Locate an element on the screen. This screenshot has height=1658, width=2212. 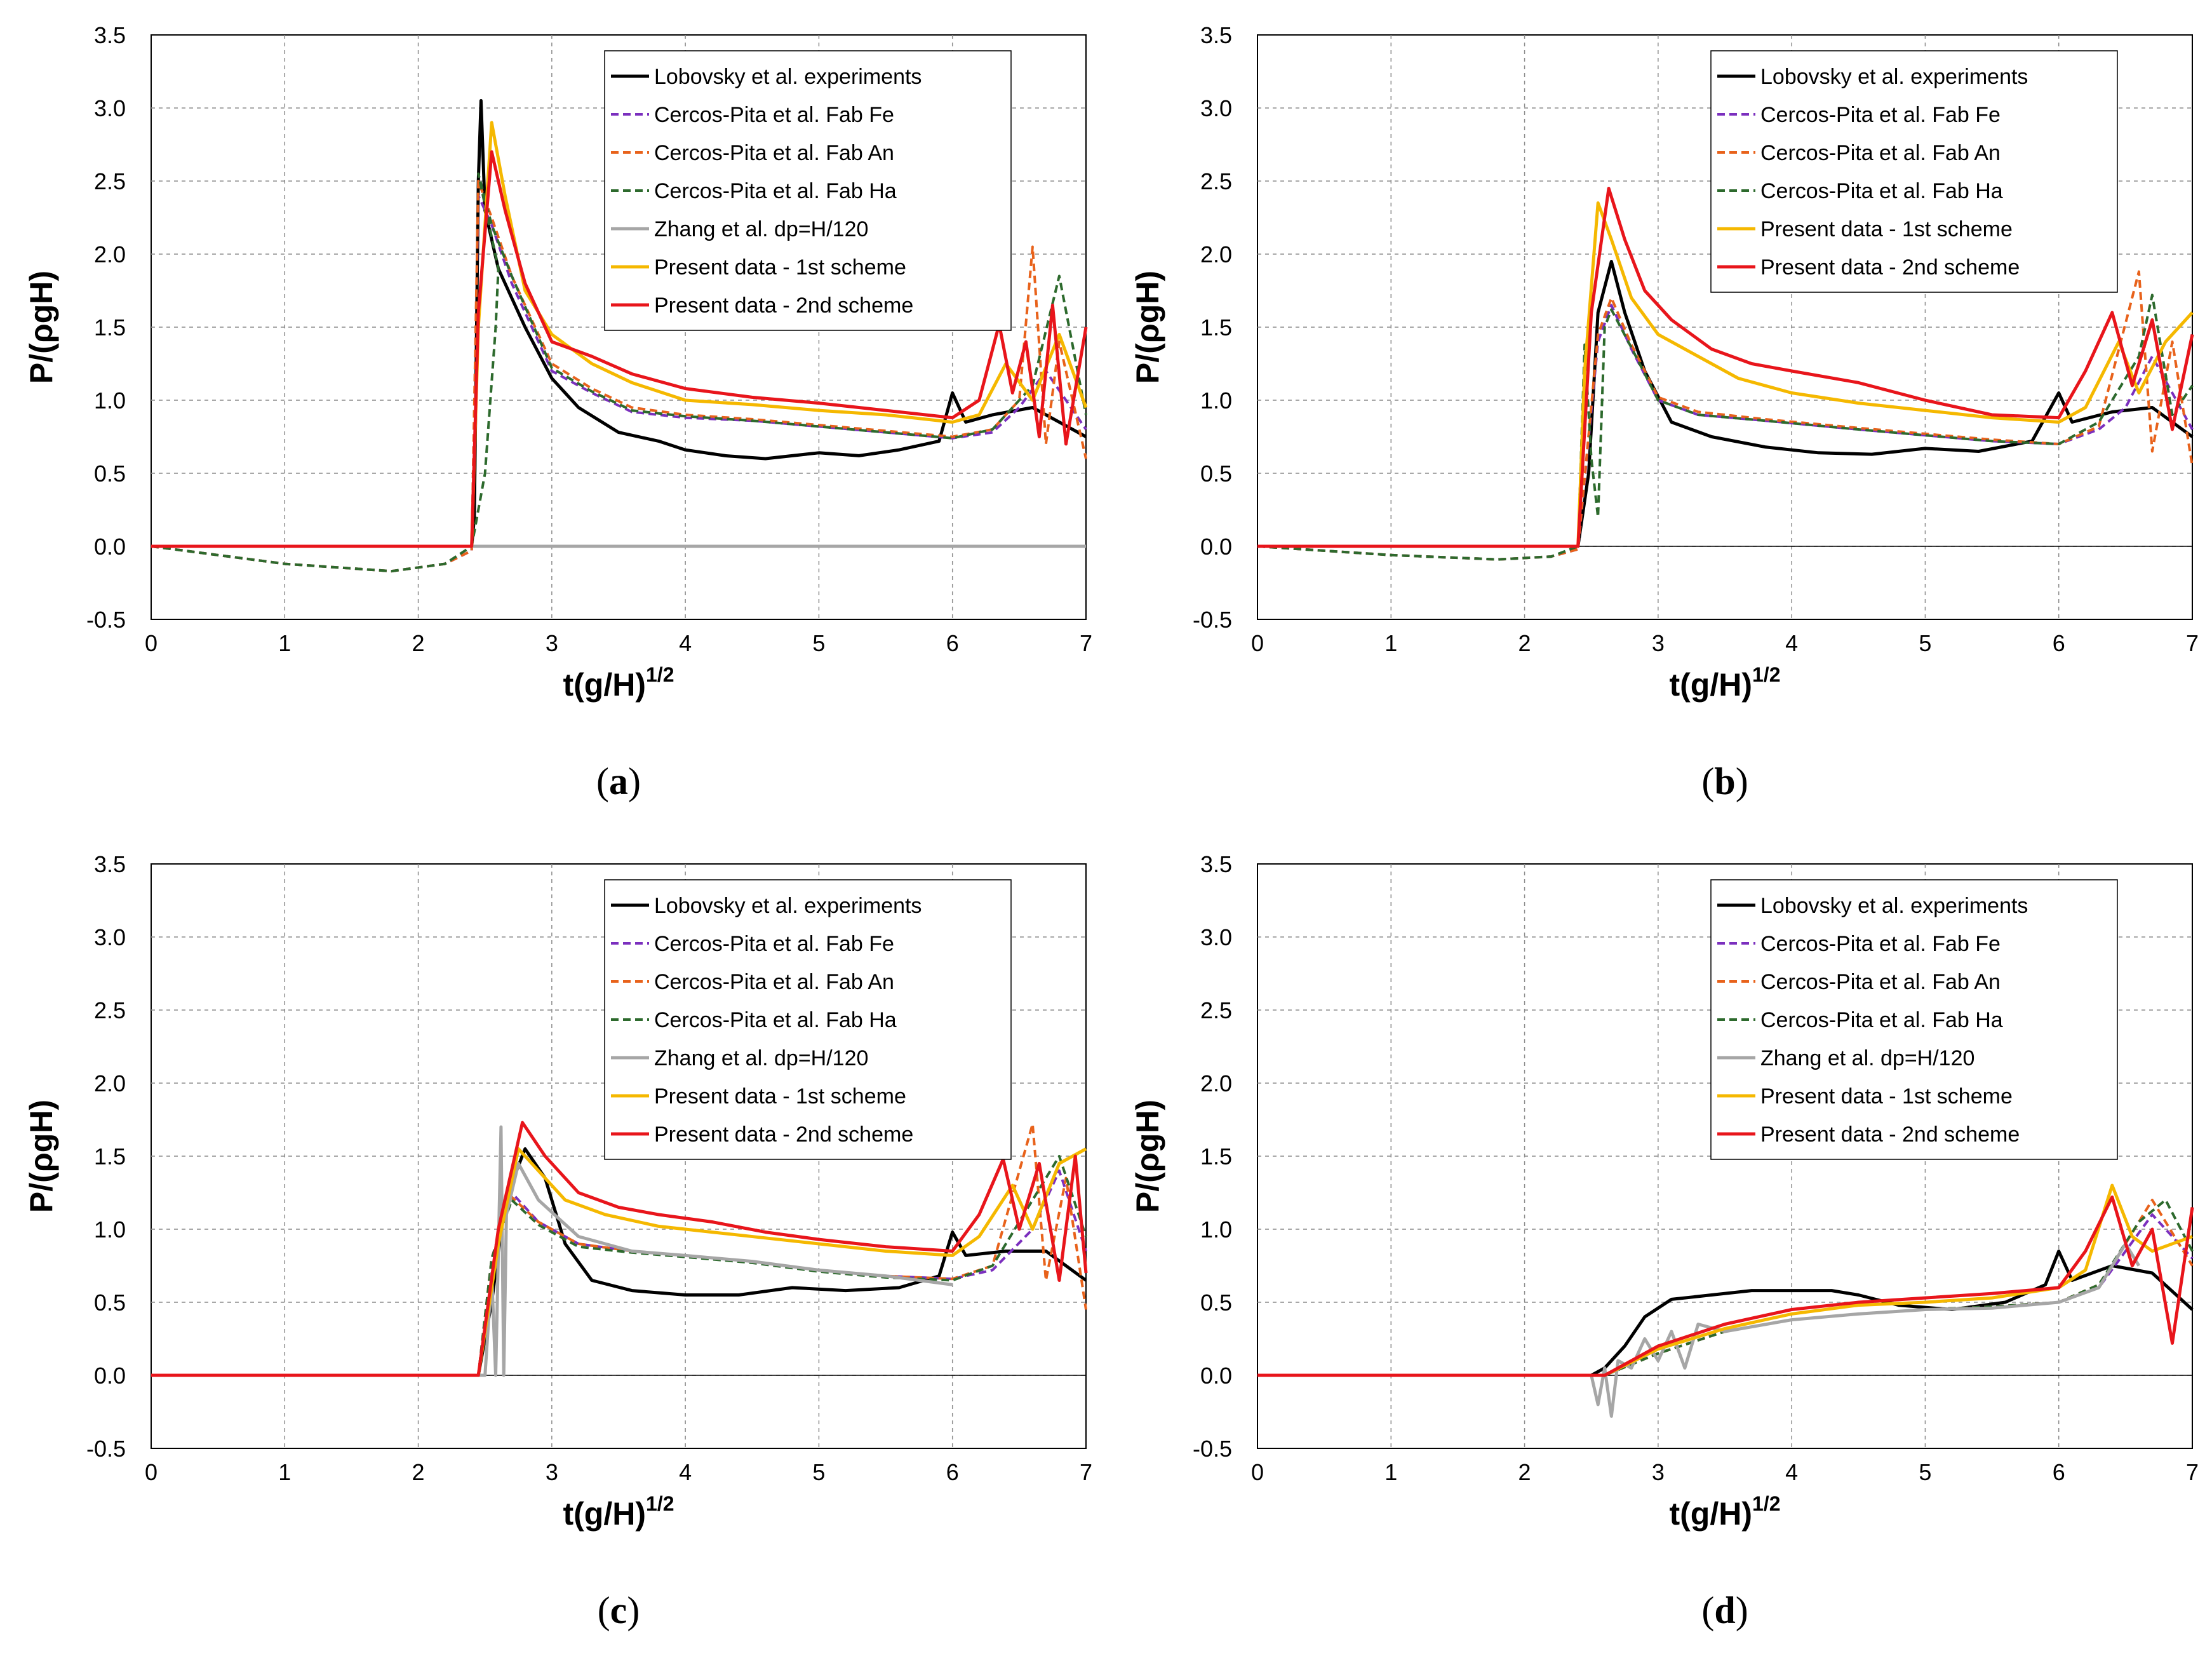
legend-label-4: Present data - 1st scheme is located at coordinates (1886, 229).